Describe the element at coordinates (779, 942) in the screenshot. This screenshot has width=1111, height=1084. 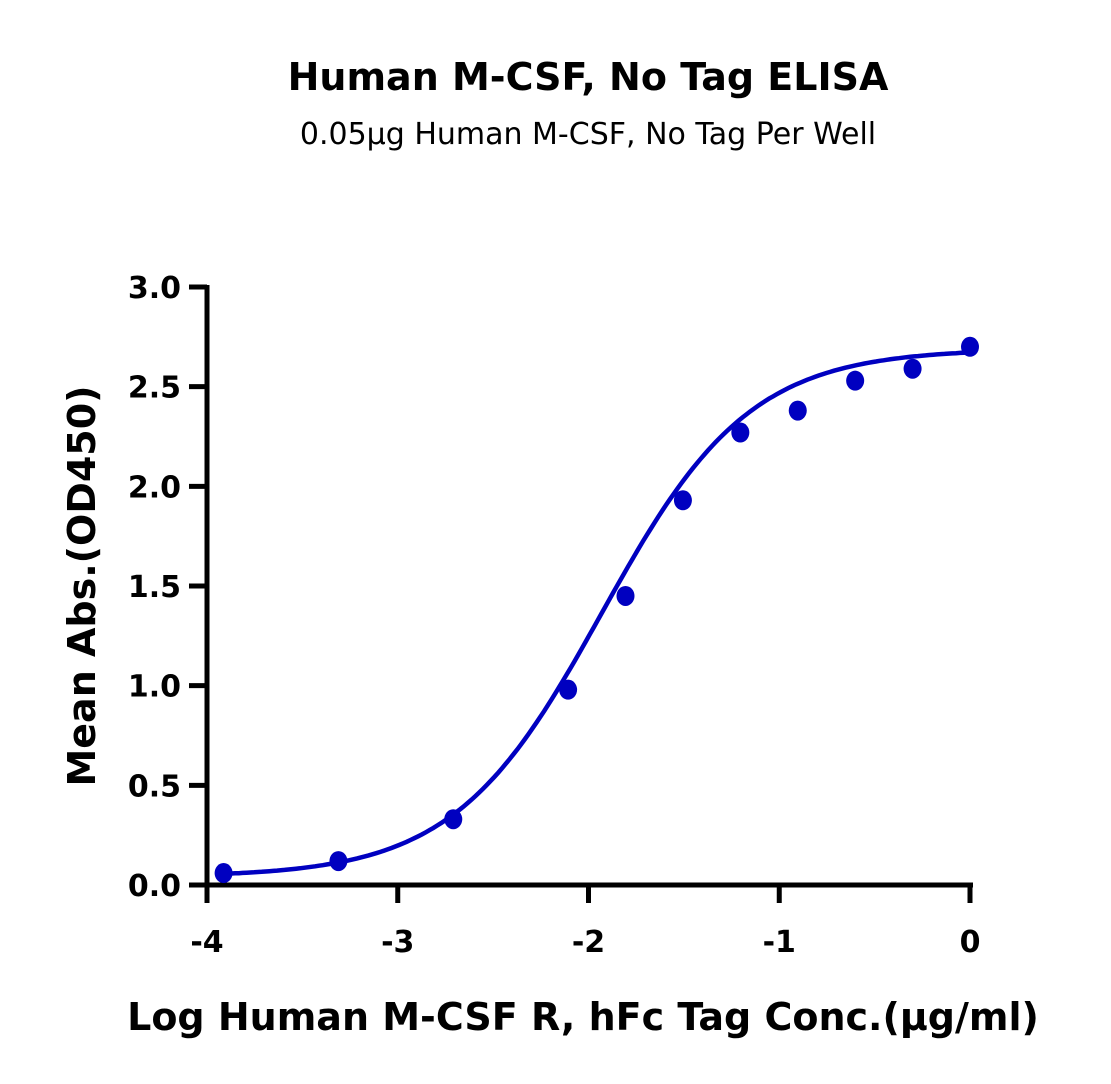
I see `x-tick-label: -1` at that location.